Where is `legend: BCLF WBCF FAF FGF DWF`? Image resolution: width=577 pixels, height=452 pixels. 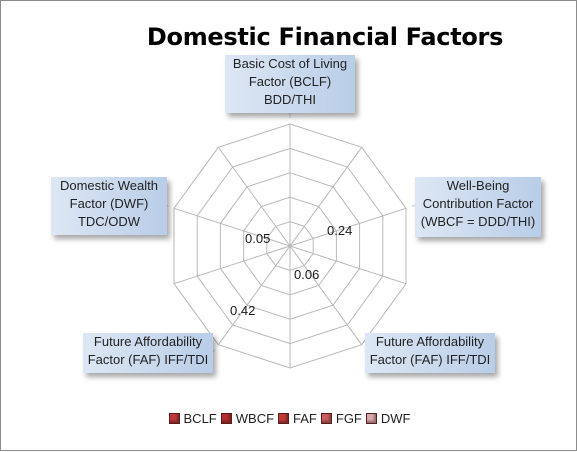
legend: BCLF WBCF FAF FGF DWF is located at coordinates (289, 418).